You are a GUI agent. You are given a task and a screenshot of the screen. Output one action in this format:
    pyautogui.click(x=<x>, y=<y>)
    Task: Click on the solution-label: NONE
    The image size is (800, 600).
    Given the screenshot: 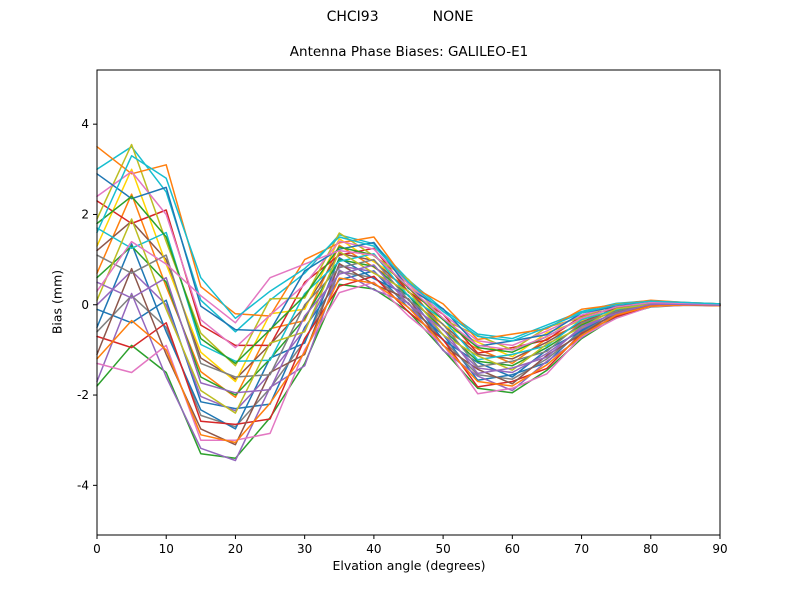 What is the action you would take?
    pyautogui.click(x=453, y=17)
    